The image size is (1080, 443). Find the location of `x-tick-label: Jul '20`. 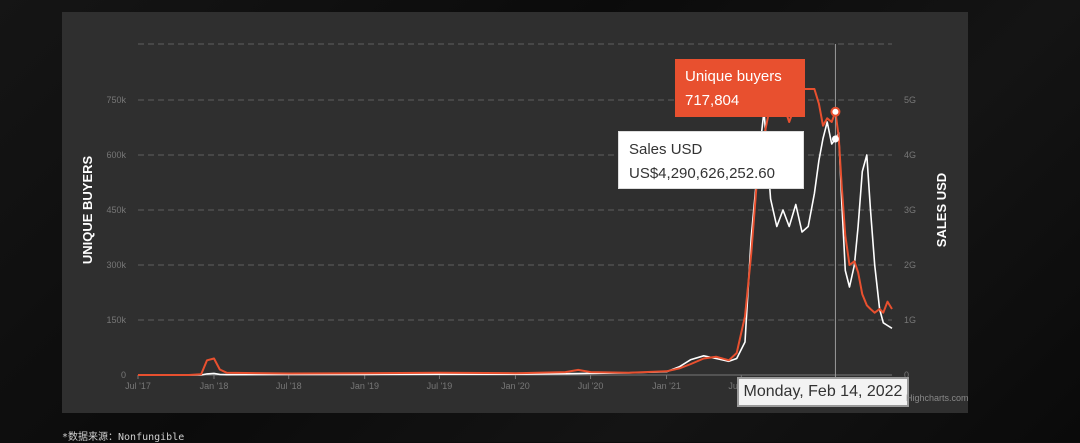

x-tick-label: Jul '20 is located at coordinates (591, 386).